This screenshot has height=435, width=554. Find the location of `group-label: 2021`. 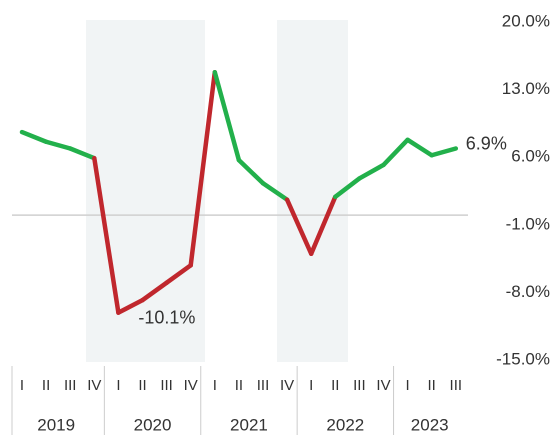

group-label: 2021 is located at coordinates (249, 424).